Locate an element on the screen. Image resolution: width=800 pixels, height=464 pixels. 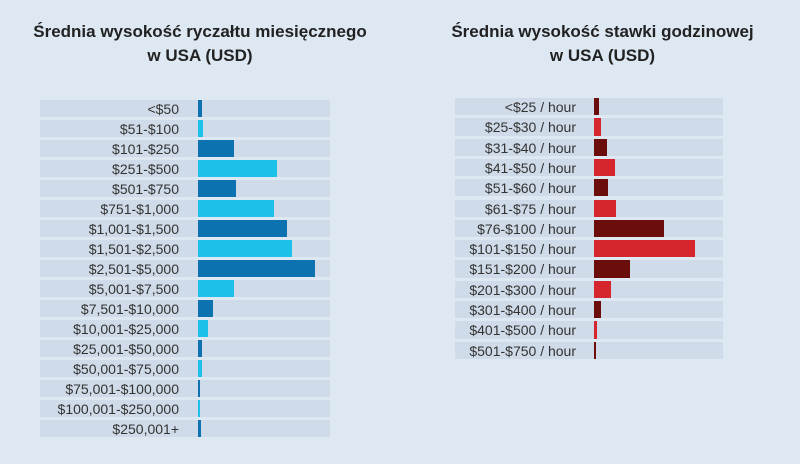
hourly-category-label: $401-$500 / hour is located at coordinates (522, 330).